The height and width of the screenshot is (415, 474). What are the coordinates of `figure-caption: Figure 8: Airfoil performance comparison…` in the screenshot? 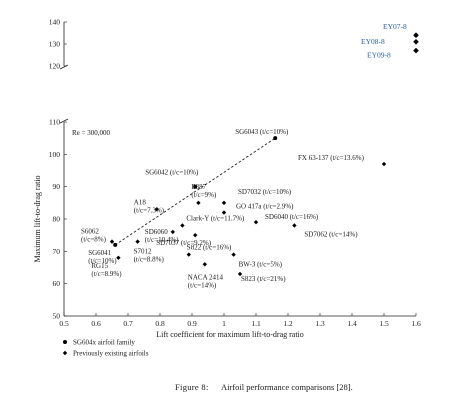 It's located at (264, 387).